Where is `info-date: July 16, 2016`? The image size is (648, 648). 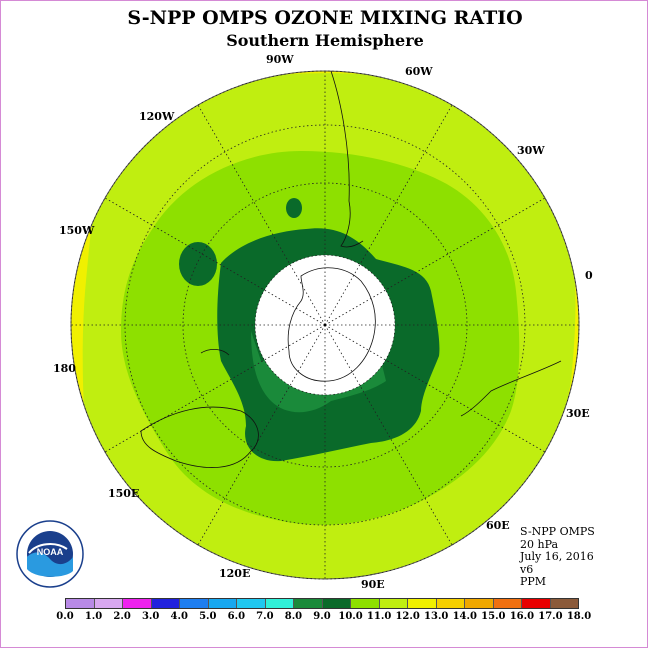 info-date: July 16, 2016 is located at coordinates (557, 557).